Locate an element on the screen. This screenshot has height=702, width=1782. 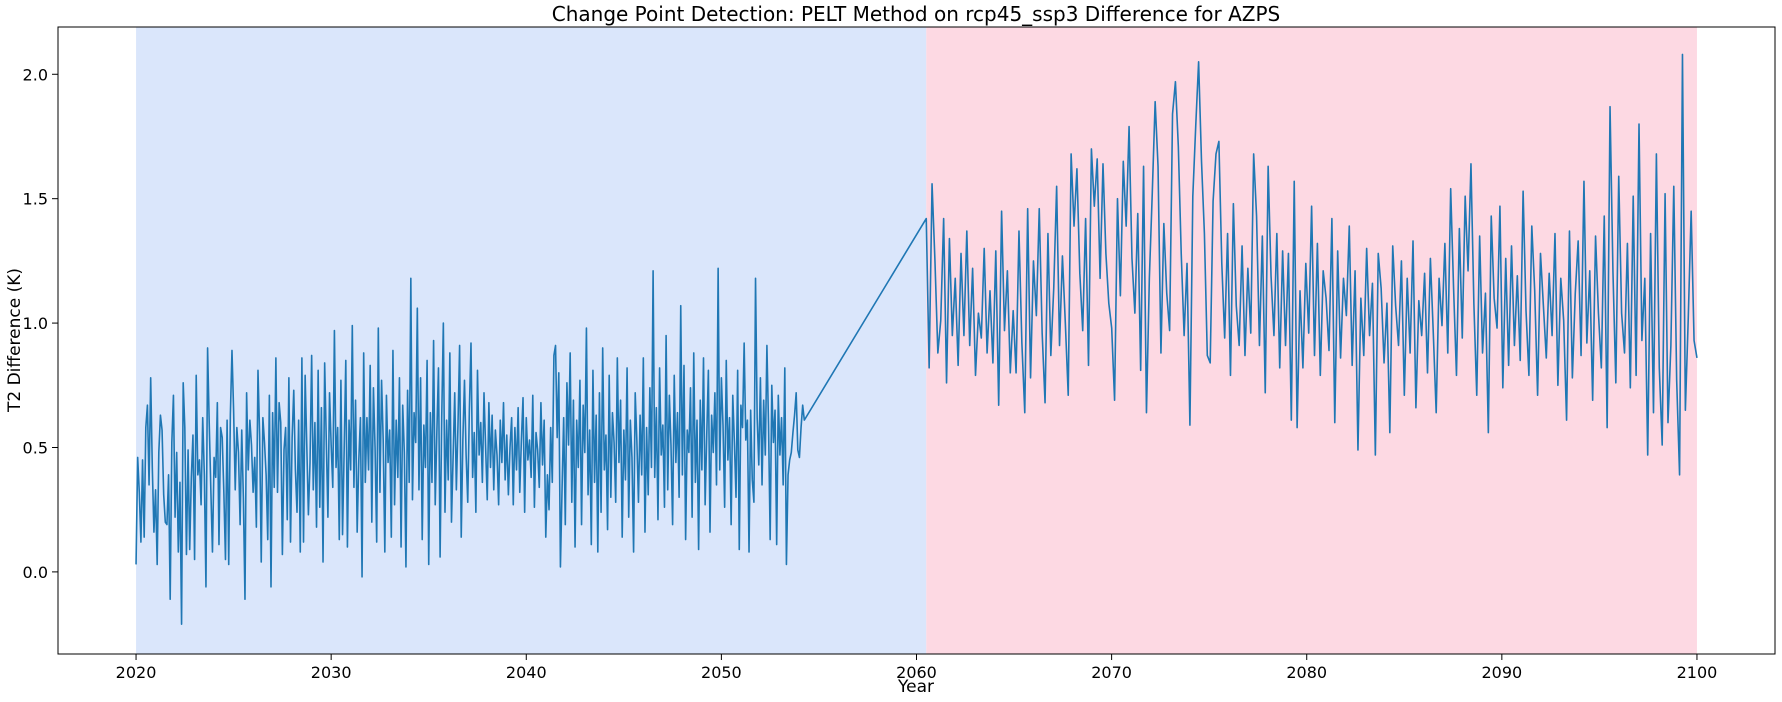
x-tick-label: 2100 is located at coordinates (1697, 672).